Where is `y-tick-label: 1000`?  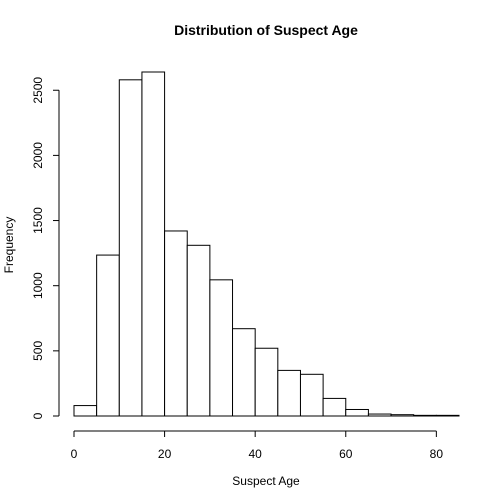
y-tick-label: 1000 is located at coordinates (38, 285).